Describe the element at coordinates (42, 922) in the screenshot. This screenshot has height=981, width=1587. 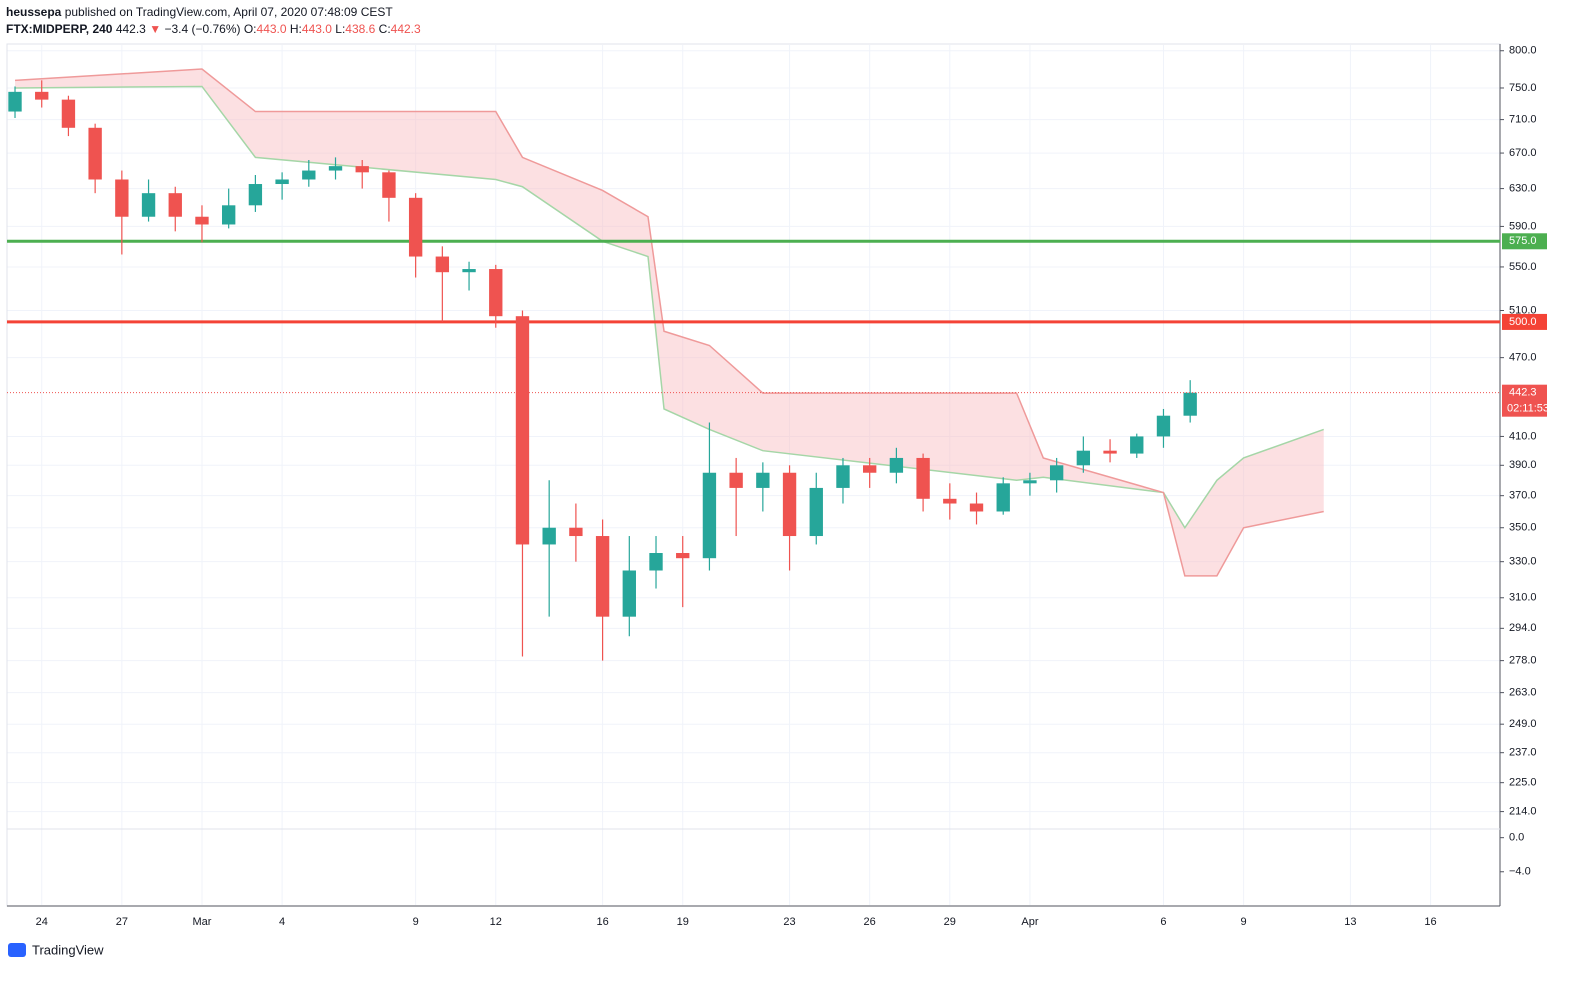
I see `x-tick-label: 24` at that location.